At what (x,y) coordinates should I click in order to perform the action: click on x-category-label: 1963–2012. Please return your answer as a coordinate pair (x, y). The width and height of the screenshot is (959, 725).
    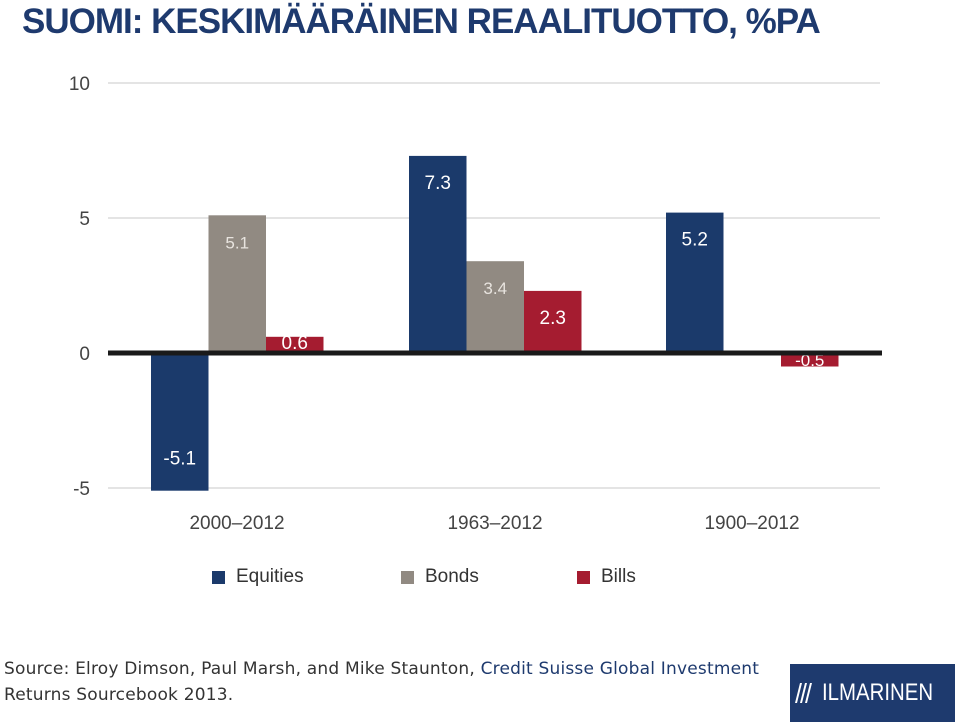
    Looking at the image, I should click on (494, 523).